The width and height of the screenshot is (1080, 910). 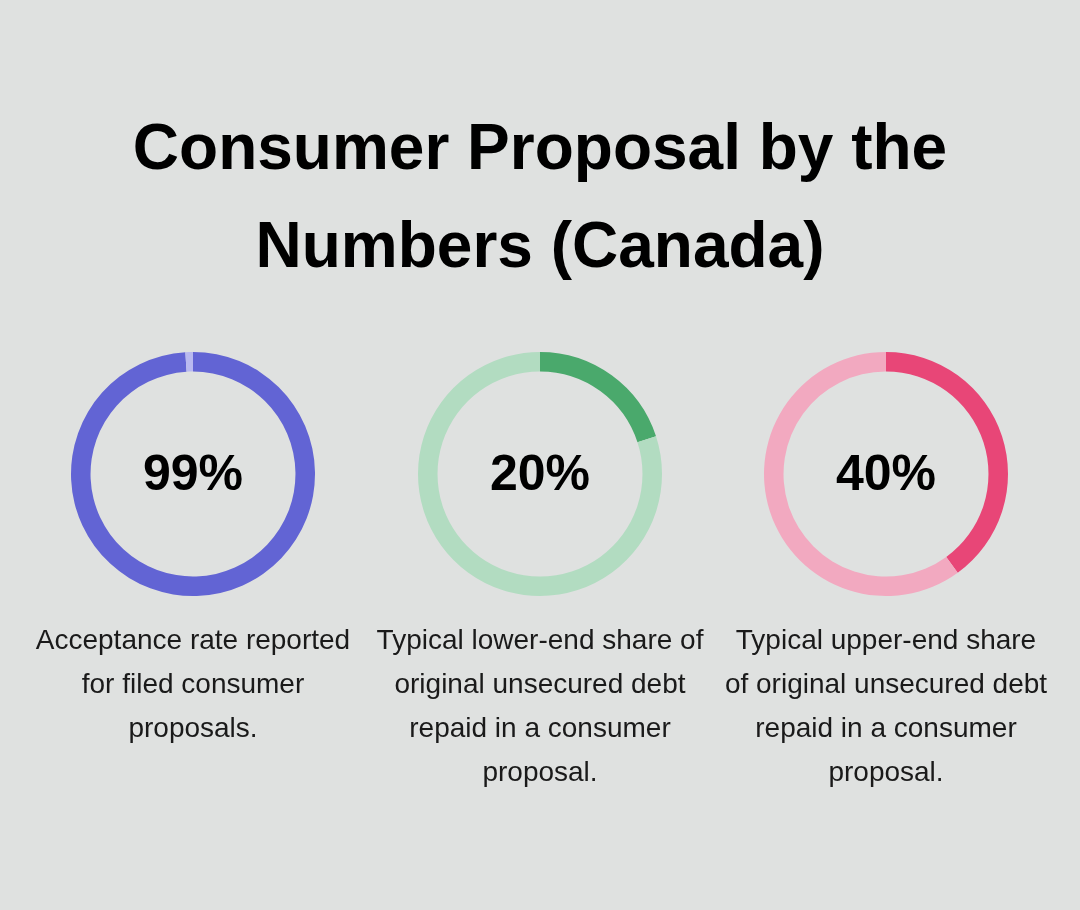 I want to click on data-label: 20%, so click(x=540, y=472).